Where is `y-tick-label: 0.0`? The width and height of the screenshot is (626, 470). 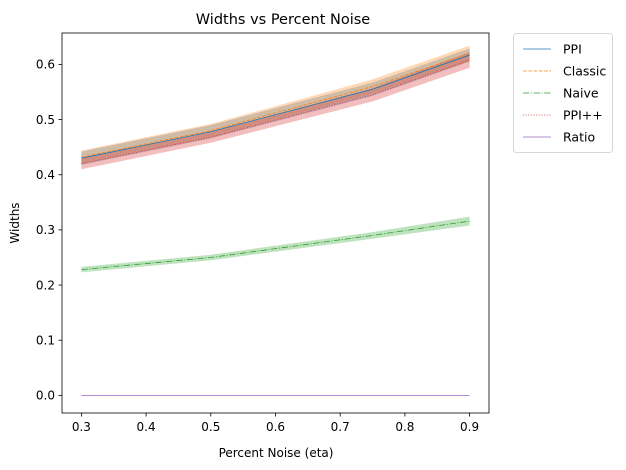
y-tick-label: 0.0 is located at coordinates (45, 396).